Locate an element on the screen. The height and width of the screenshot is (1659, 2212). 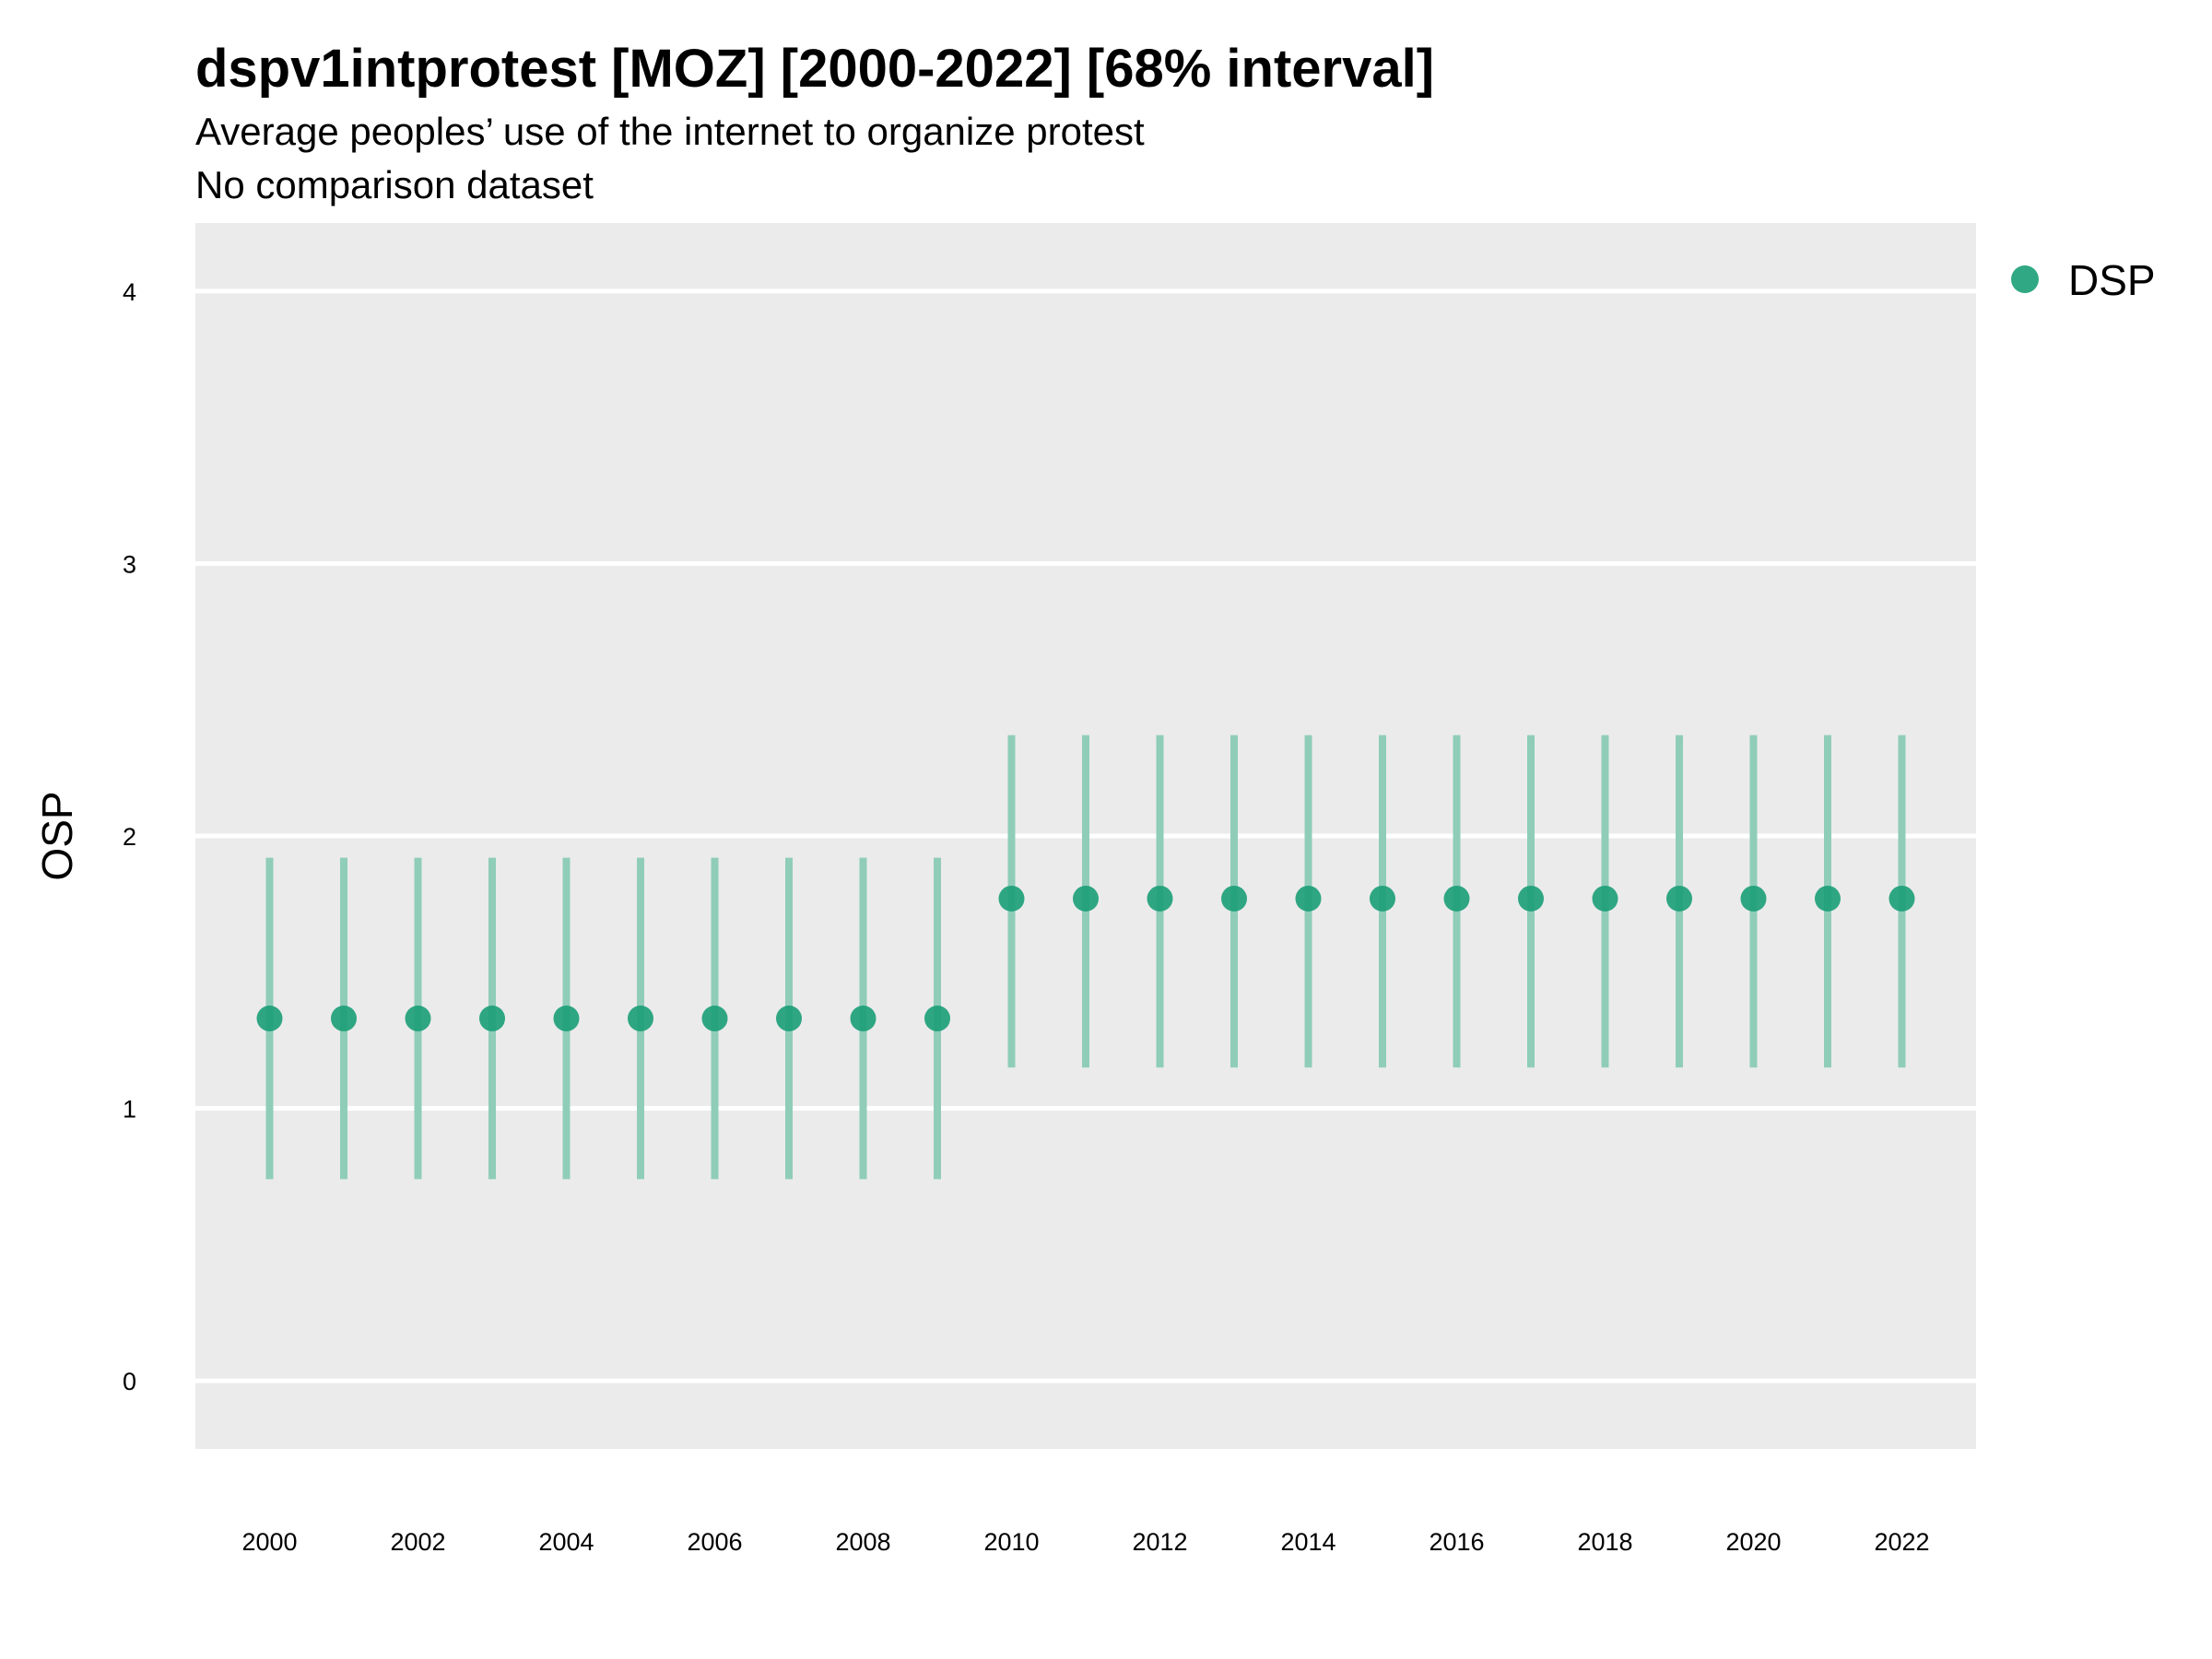
data-point-2015 is located at coordinates (1382, 898).